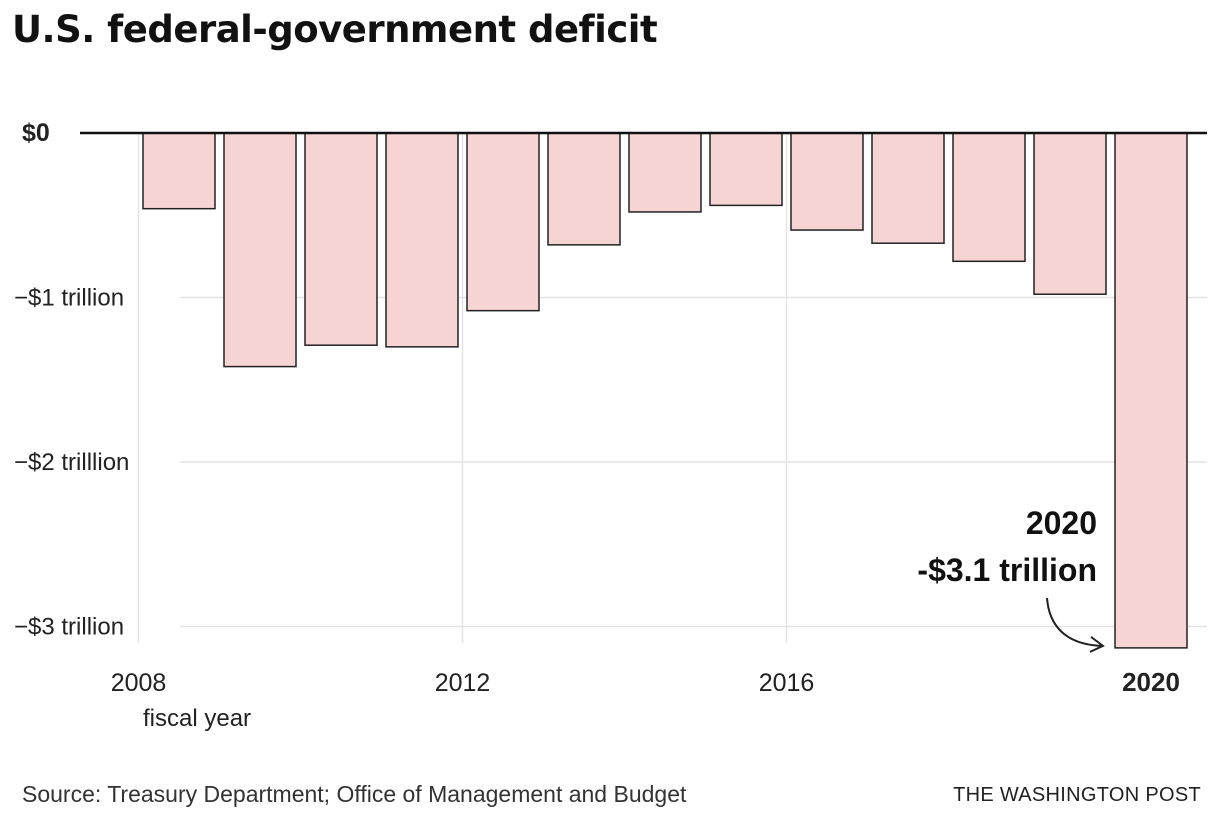  Describe the element at coordinates (1151, 682) in the screenshot. I see `x-tick-label: 2020` at that location.